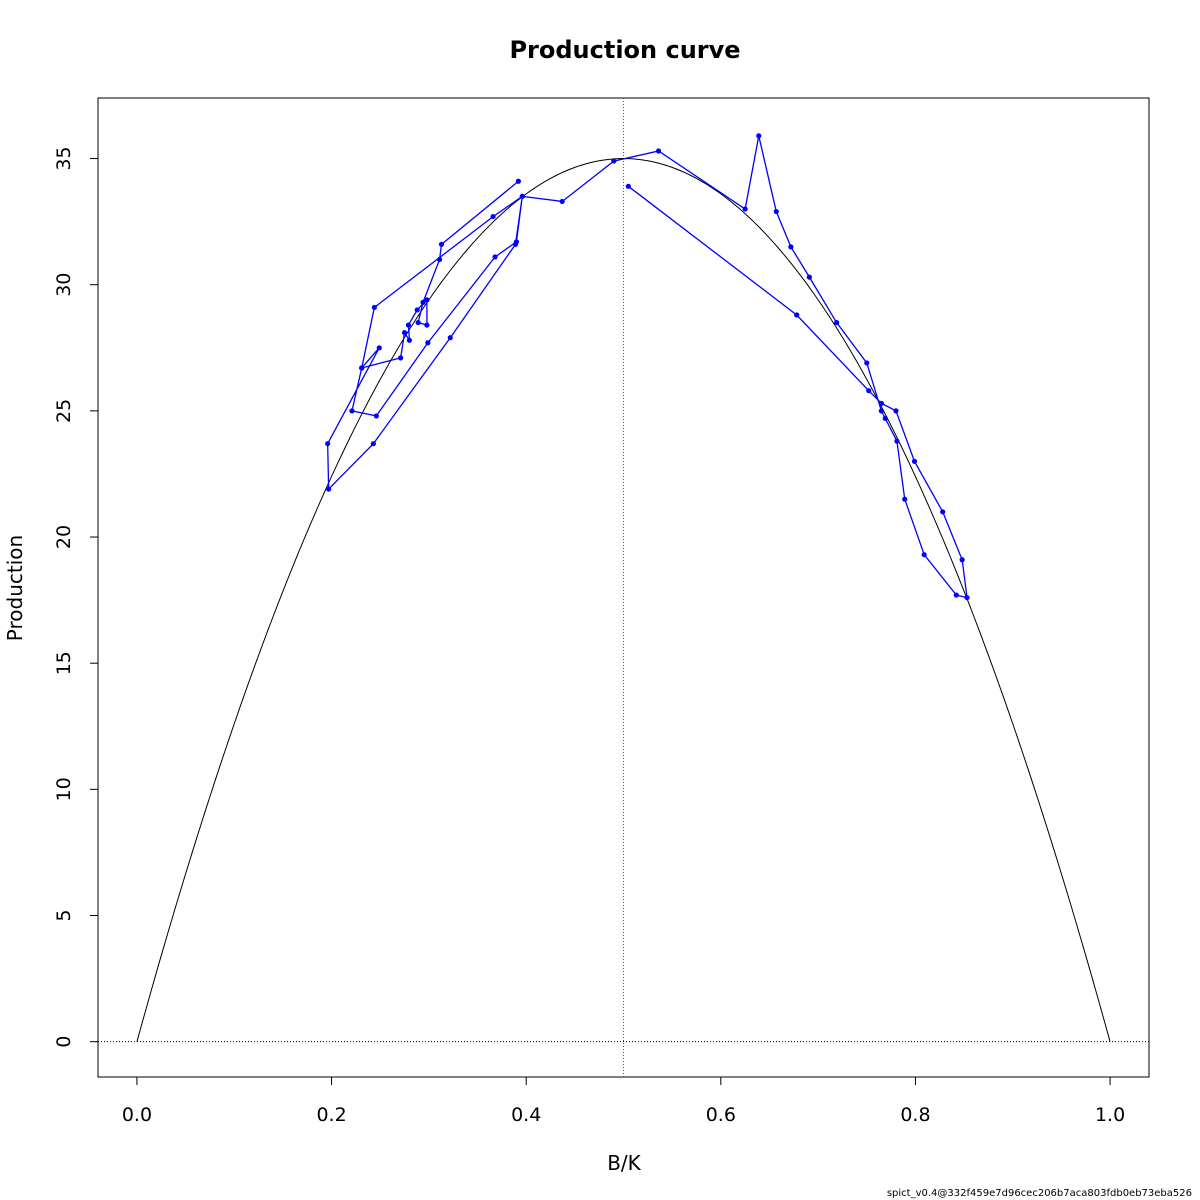 The width and height of the screenshot is (1200, 1200). Describe the element at coordinates (526, 1115) in the screenshot. I see `x-tick-label-2: 0.4` at that location.